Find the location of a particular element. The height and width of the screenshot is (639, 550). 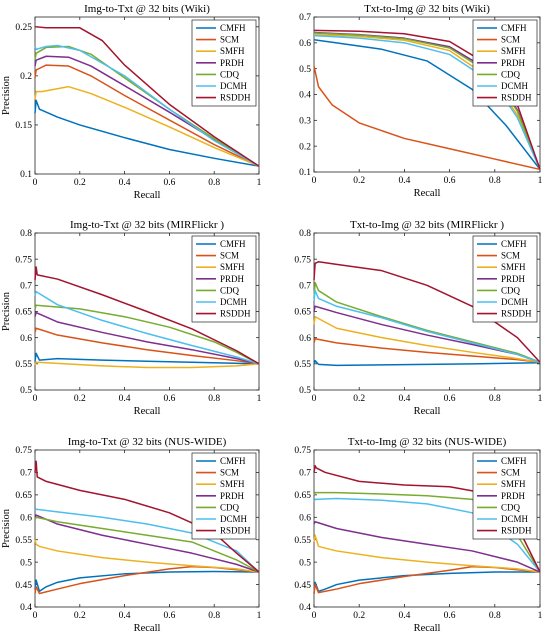

y-tick-label: 0.5 is located at coordinates (305, 70).